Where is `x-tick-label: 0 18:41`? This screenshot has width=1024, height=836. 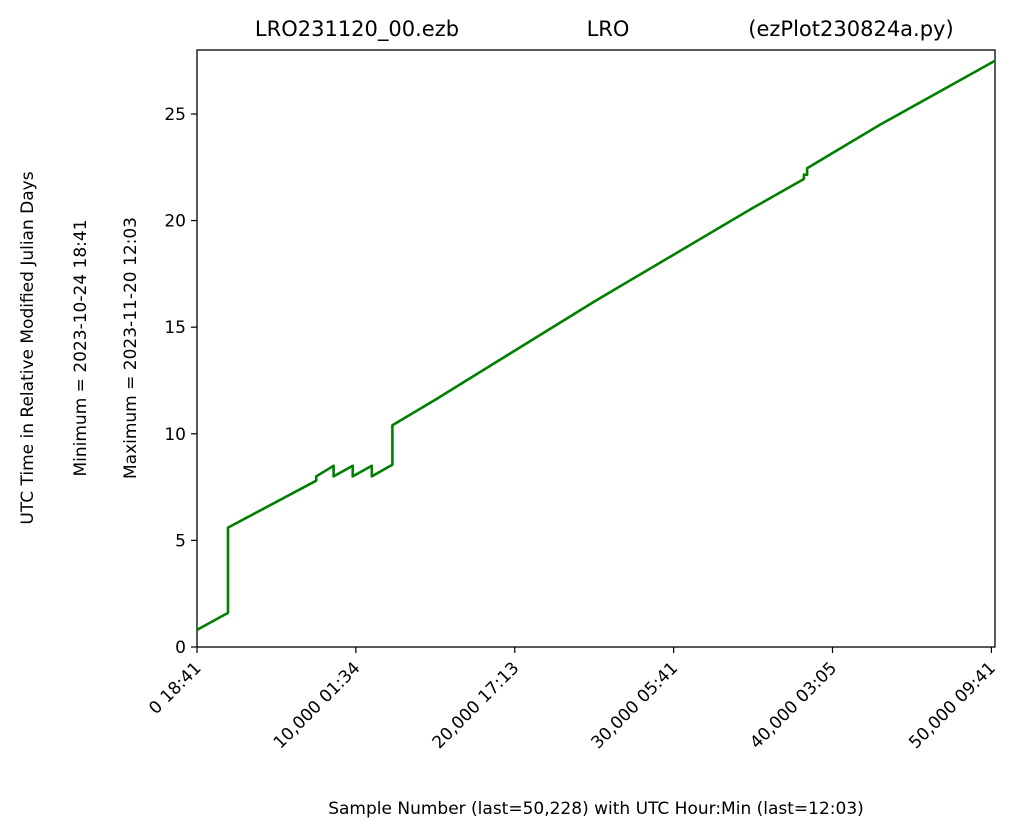
x-tick-label: 0 18:41 is located at coordinates (175, 688).